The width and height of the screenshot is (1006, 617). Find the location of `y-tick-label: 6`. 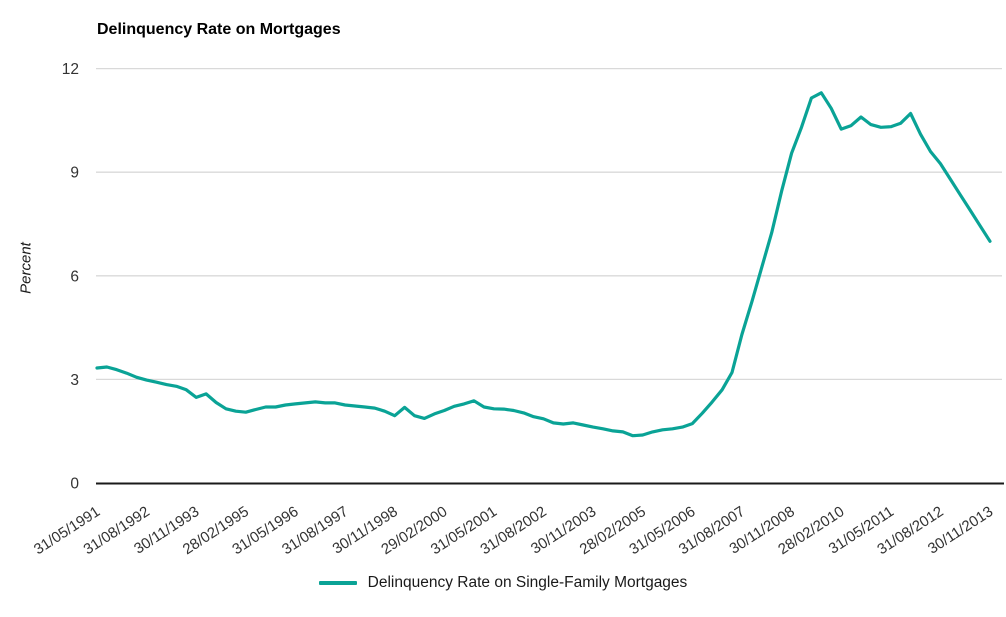

y-tick-label: 6 is located at coordinates (74, 276).